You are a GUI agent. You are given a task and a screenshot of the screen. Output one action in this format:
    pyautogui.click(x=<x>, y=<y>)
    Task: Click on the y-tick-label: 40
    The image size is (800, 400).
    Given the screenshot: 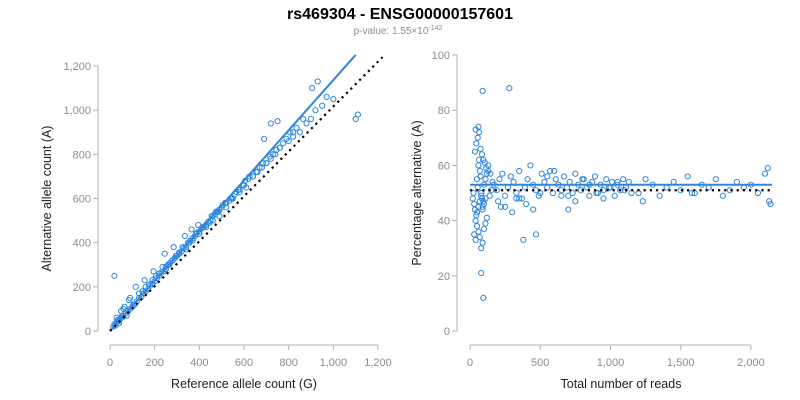 What is the action you would take?
    pyautogui.click(x=444, y=222)
    